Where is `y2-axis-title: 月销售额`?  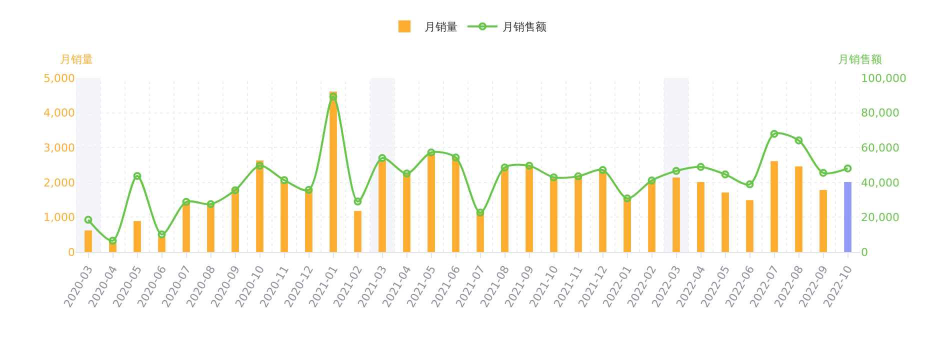 y2-axis-title: 月销售额 is located at coordinates (860, 59).